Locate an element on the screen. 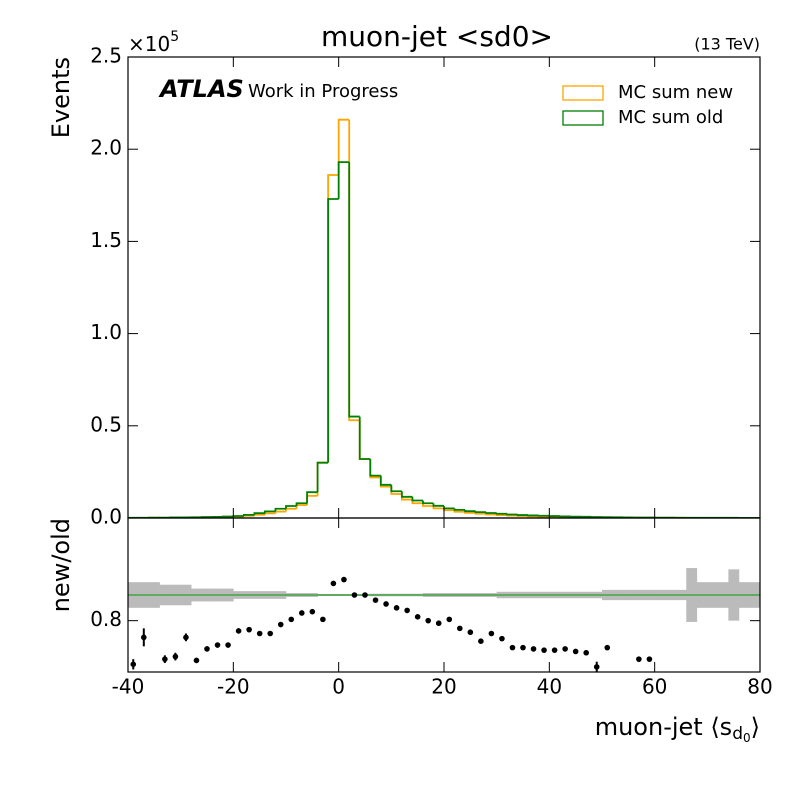 The width and height of the screenshot is (800, 800). x-tick-label: 60 is located at coordinates (654, 687).